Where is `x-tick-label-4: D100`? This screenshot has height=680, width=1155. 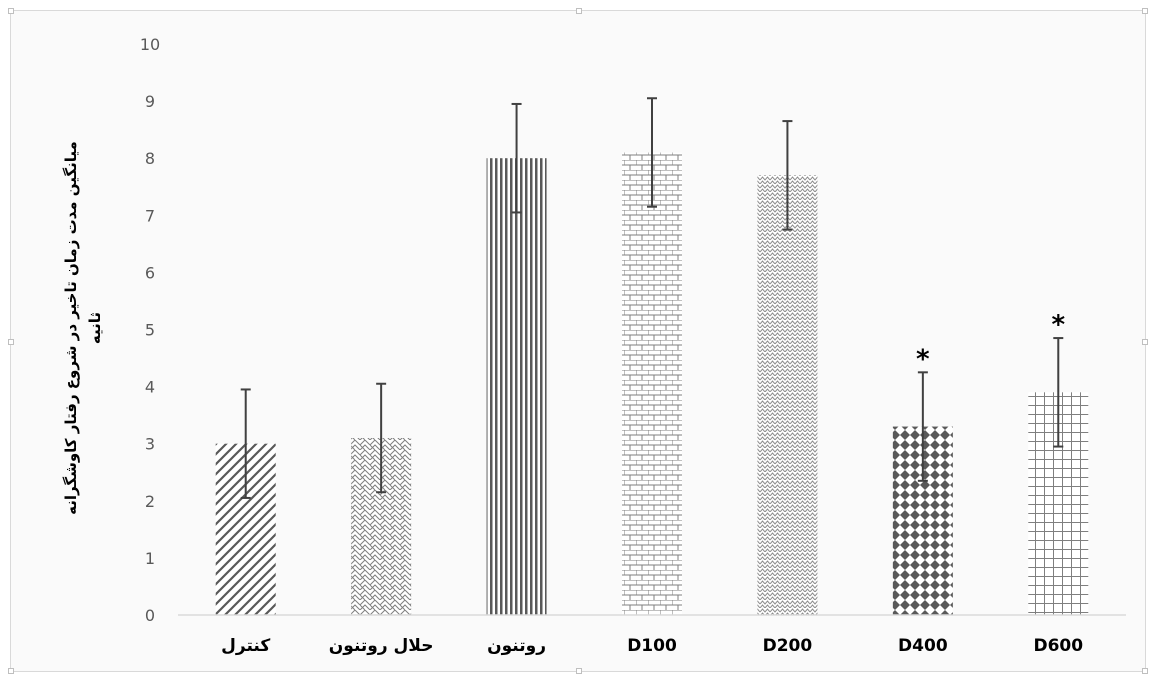
x-tick-label-4: D100 is located at coordinates (652, 646).